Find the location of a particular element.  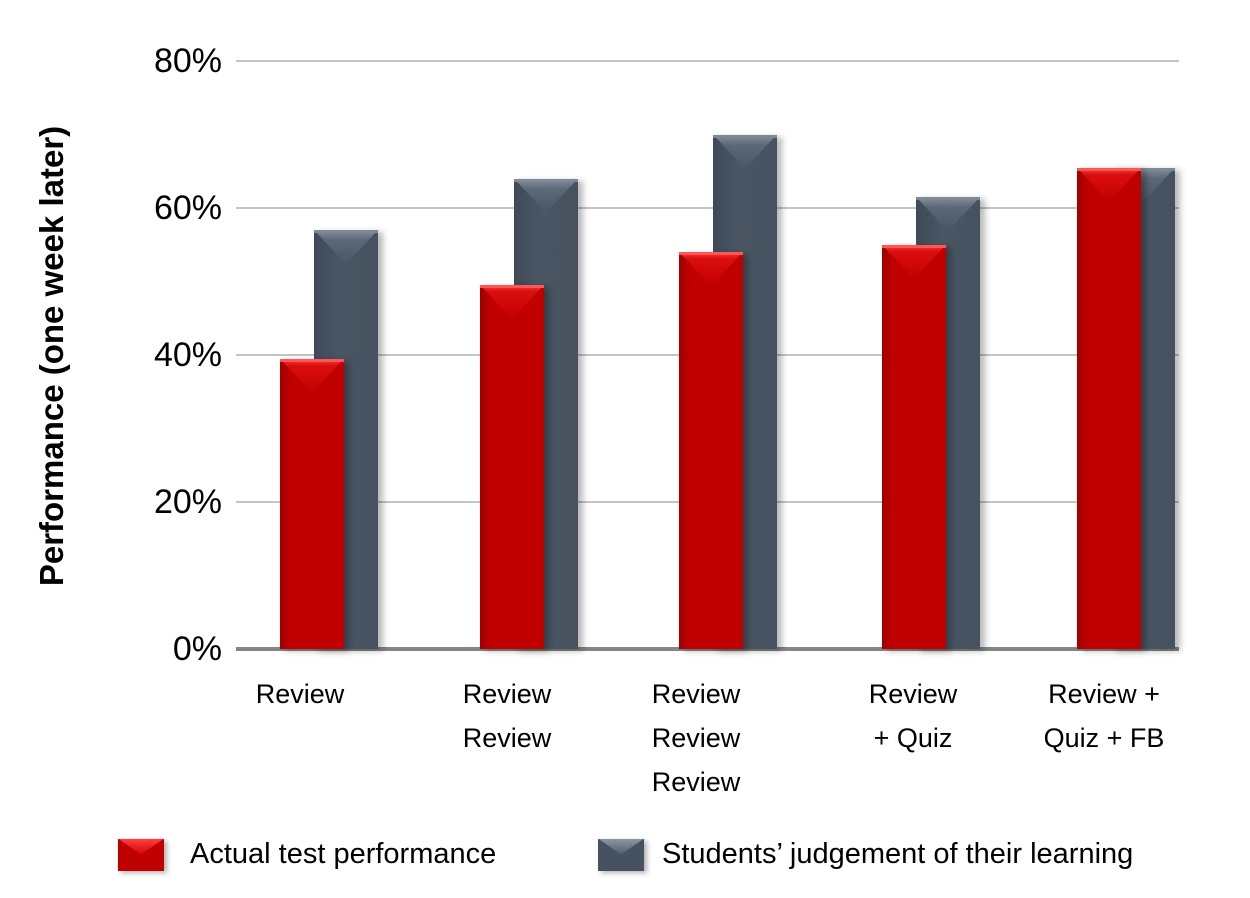

legend-item-judgement: Students’ judgement of their learning is located at coordinates (865, 854).